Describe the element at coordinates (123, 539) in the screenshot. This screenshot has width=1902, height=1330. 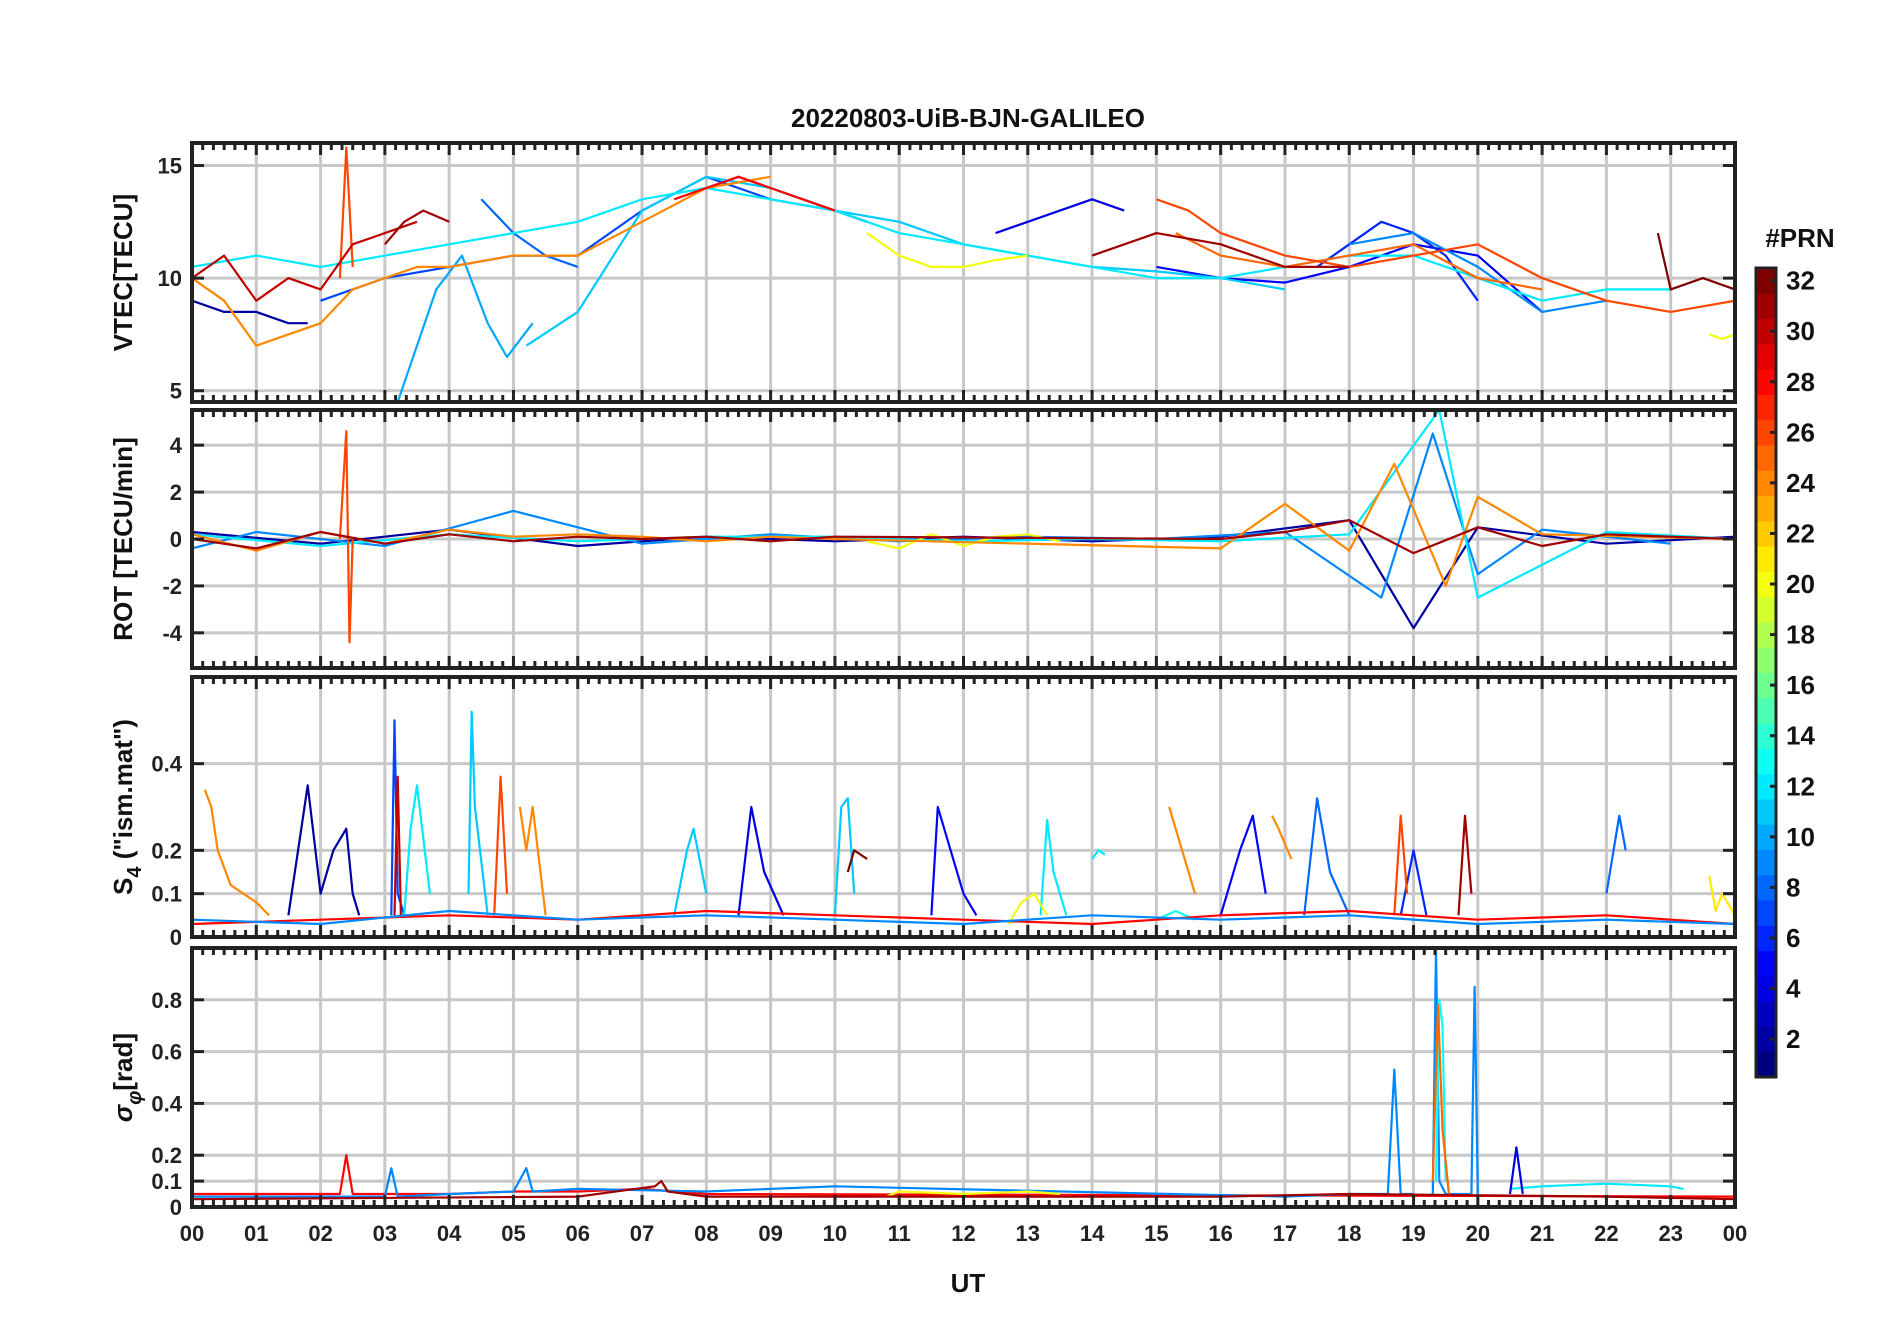
I see `y-axis-label: ROT [TECU/min]` at that location.